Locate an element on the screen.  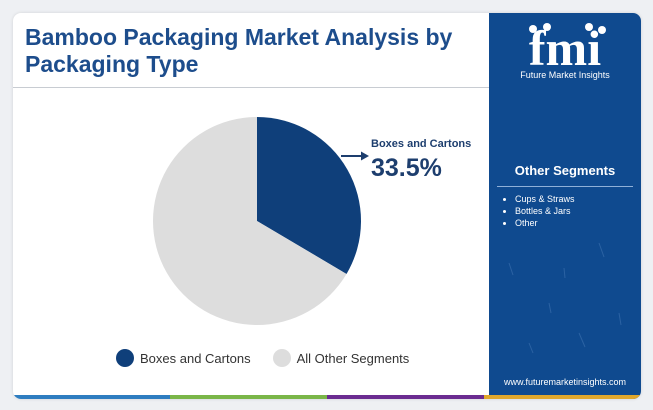
segments-divider is located at coordinates (565, 186).